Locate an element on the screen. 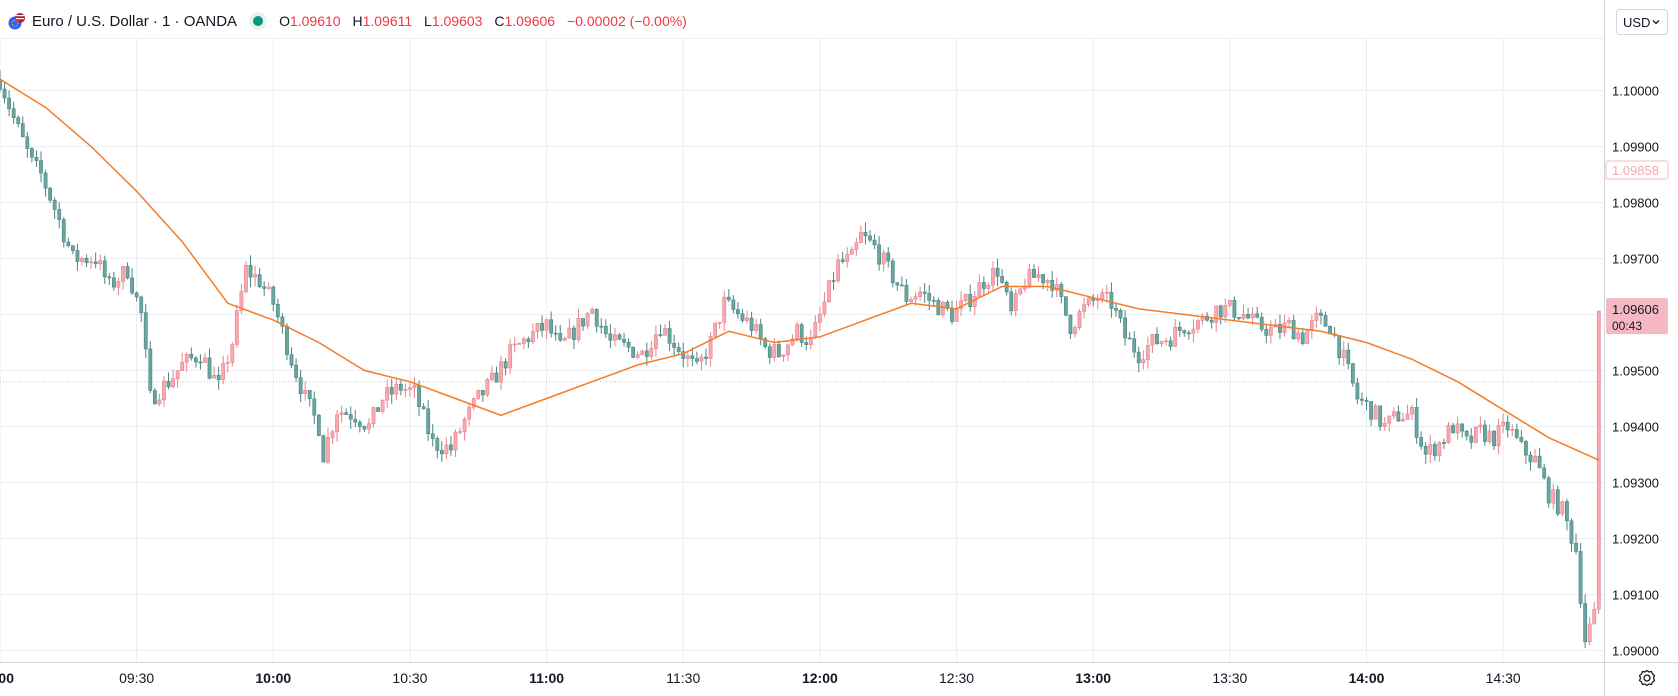  last-price-label: 1.09606 is located at coordinates (1635, 309).